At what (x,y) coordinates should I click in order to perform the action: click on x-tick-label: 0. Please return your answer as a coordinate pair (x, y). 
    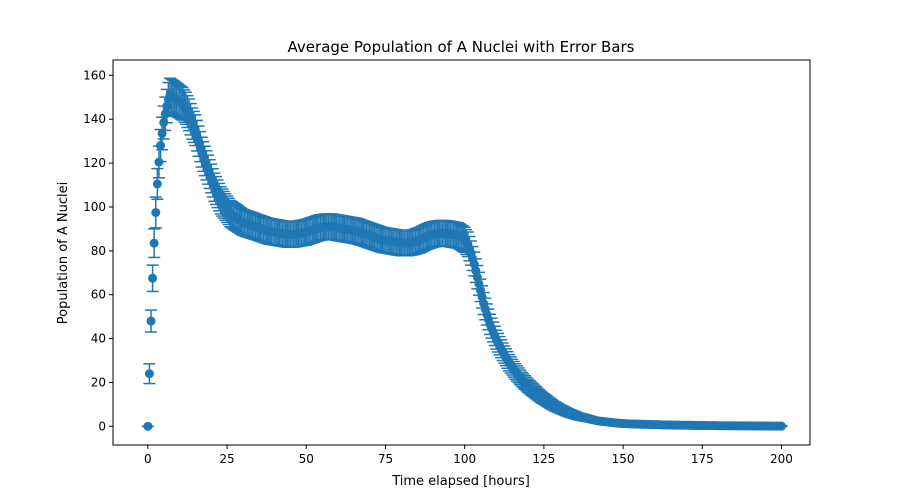
    Looking at the image, I should click on (148, 459).